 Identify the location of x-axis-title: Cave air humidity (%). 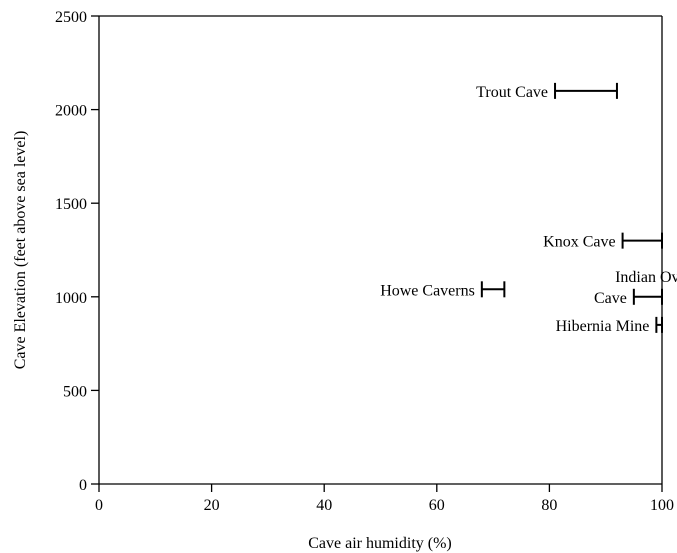
(380, 543).